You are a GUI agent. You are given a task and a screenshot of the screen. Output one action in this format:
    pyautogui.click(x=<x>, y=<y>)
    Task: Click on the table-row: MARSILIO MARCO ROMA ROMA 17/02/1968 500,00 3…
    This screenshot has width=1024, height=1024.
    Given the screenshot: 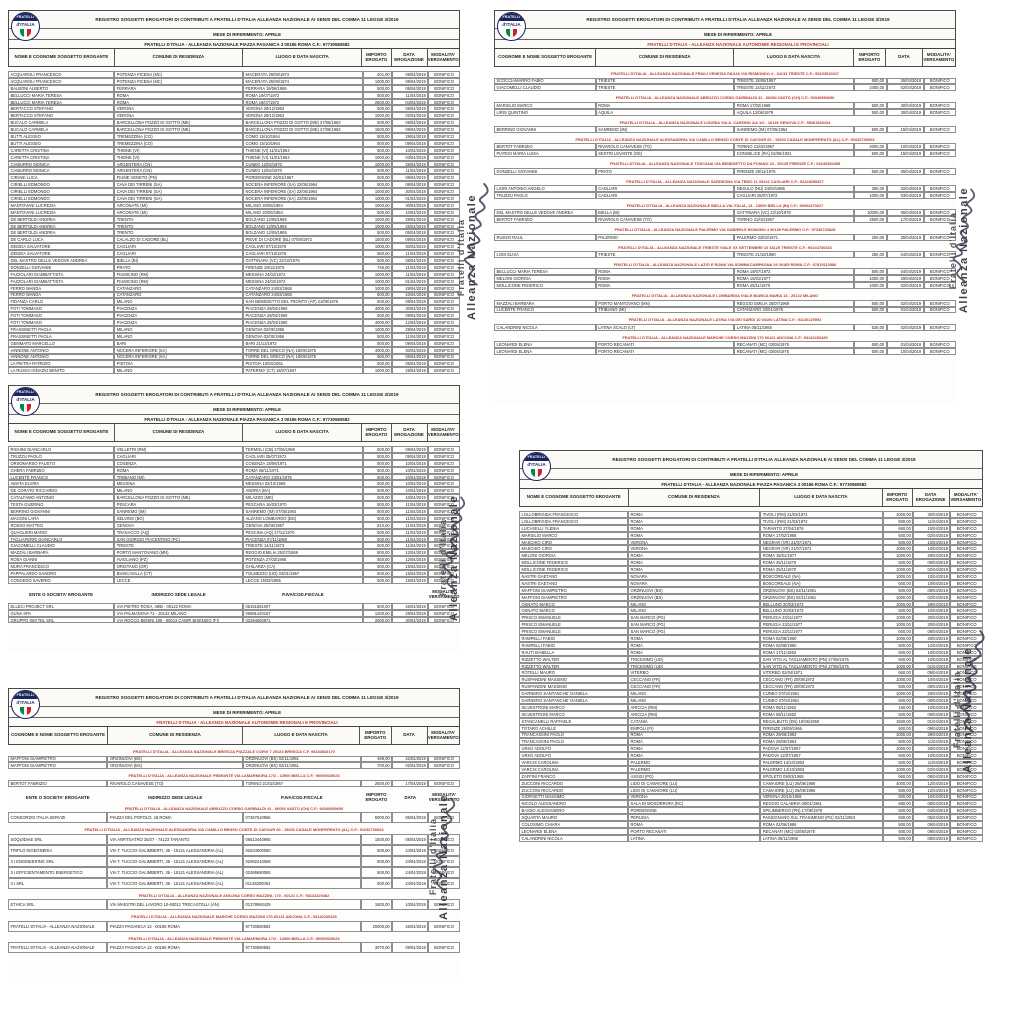 What is the action you would take?
    pyautogui.click(x=725, y=105)
    